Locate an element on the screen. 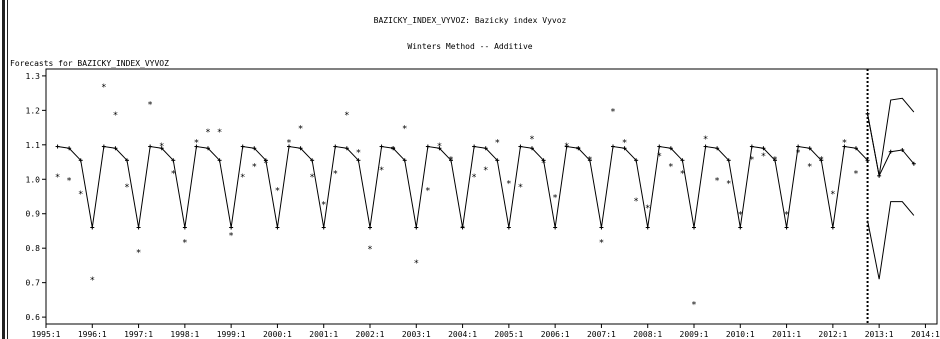 This screenshot has height=339, width=940. x-tick-label: 2009:1 is located at coordinates (694, 334).